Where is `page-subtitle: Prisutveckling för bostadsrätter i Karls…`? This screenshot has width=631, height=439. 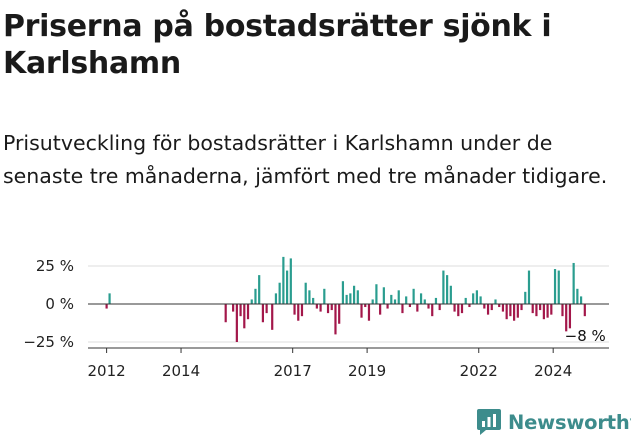 page-subtitle: Prisutveckling för bostadsrätter i Karls… is located at coordinates (305, 159).